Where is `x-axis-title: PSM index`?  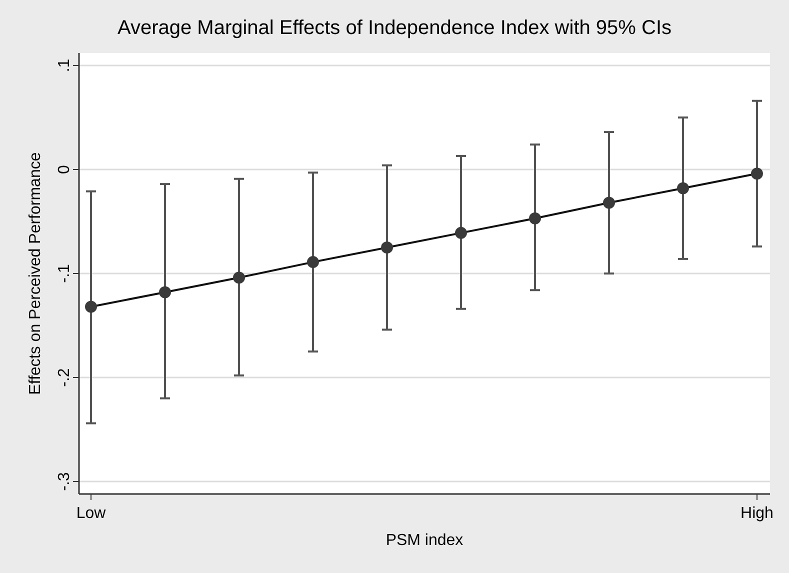 x-axis-title: PSM index is located at coordinates (425, 540).